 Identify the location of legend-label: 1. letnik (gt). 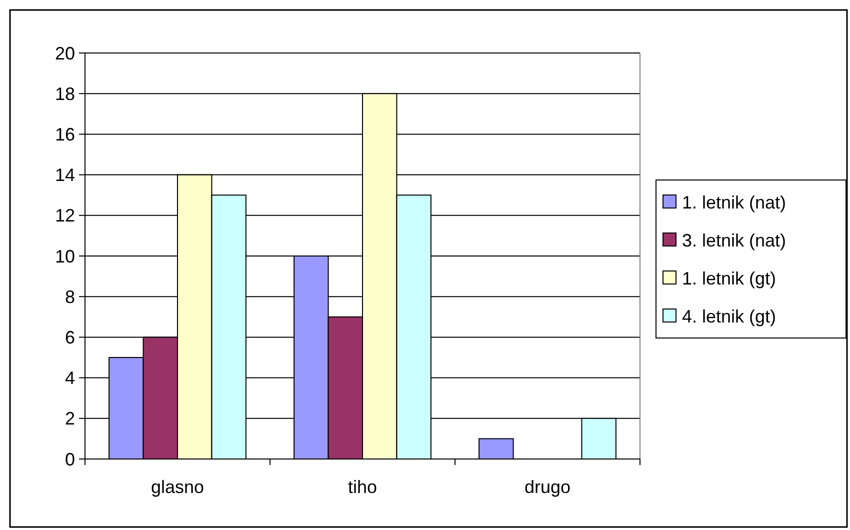
(729, 278).